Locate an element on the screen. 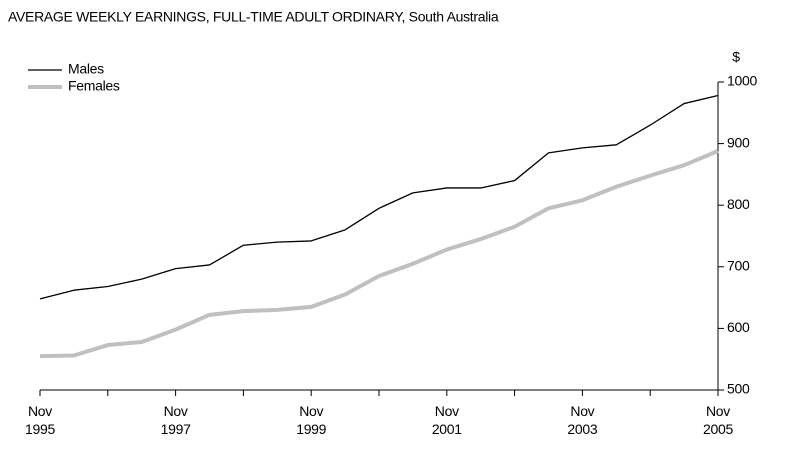 Image resolution: width=792 pixels, height=454 pixels. y-tick-label: 600 is located at coordinates (738, 327).